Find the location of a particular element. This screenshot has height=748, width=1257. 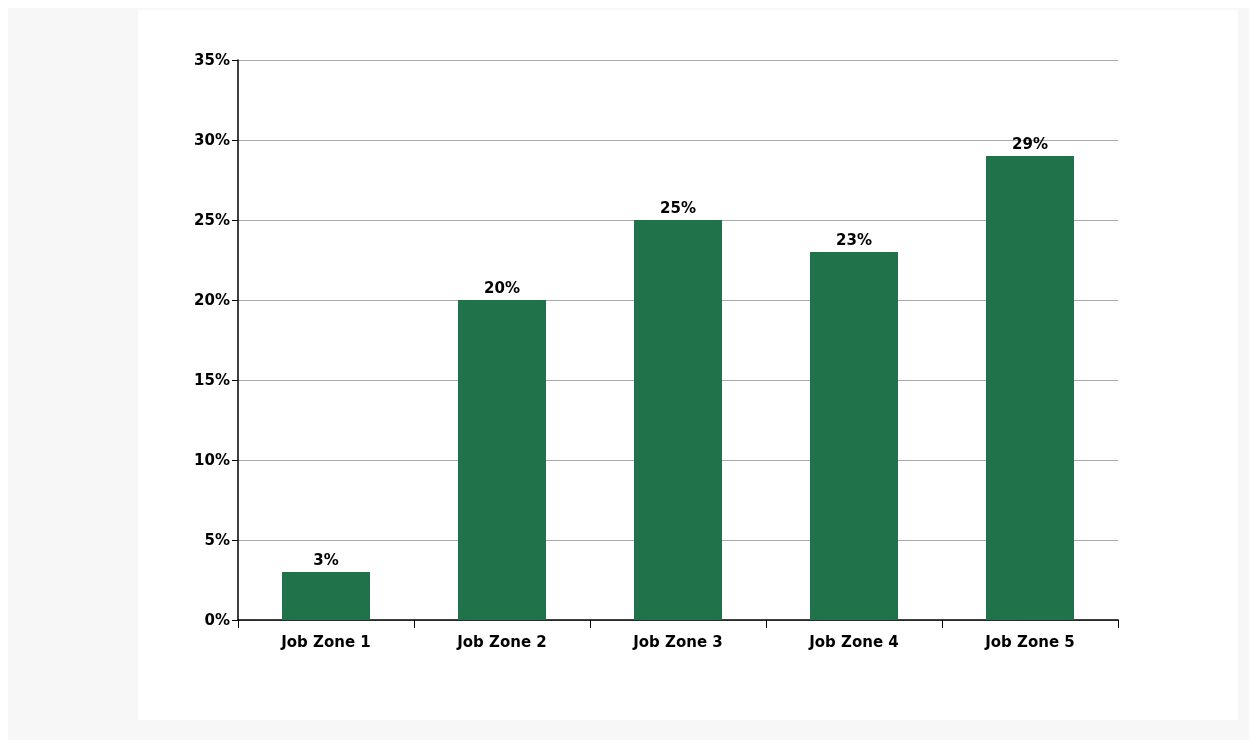

y-tick-label: 20% is located at coordinates (212, 300).